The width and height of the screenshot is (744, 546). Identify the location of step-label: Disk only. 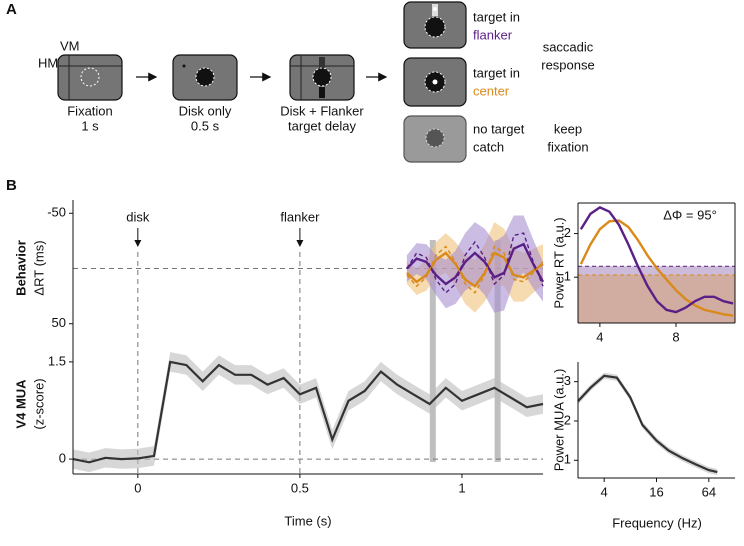
(205, 110).